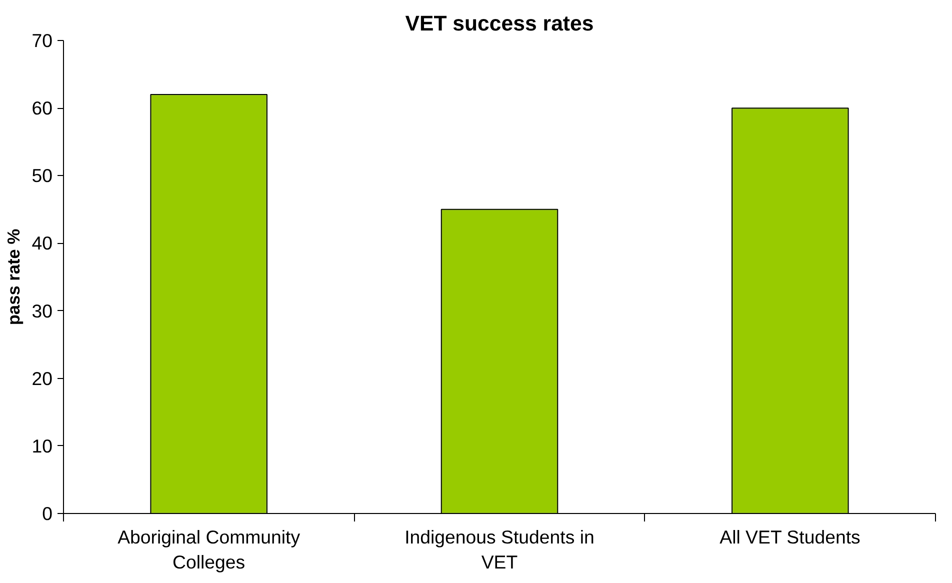 This screenshot has height=583, width=952. I want to click on y-tick-label: 60, so click(42, 108).